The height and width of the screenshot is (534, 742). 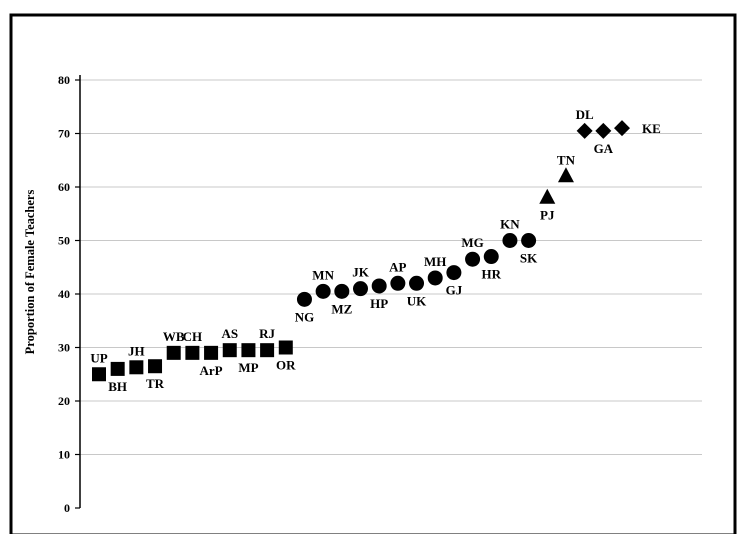 I want to click on point-hp, so click(x=379, y=286).